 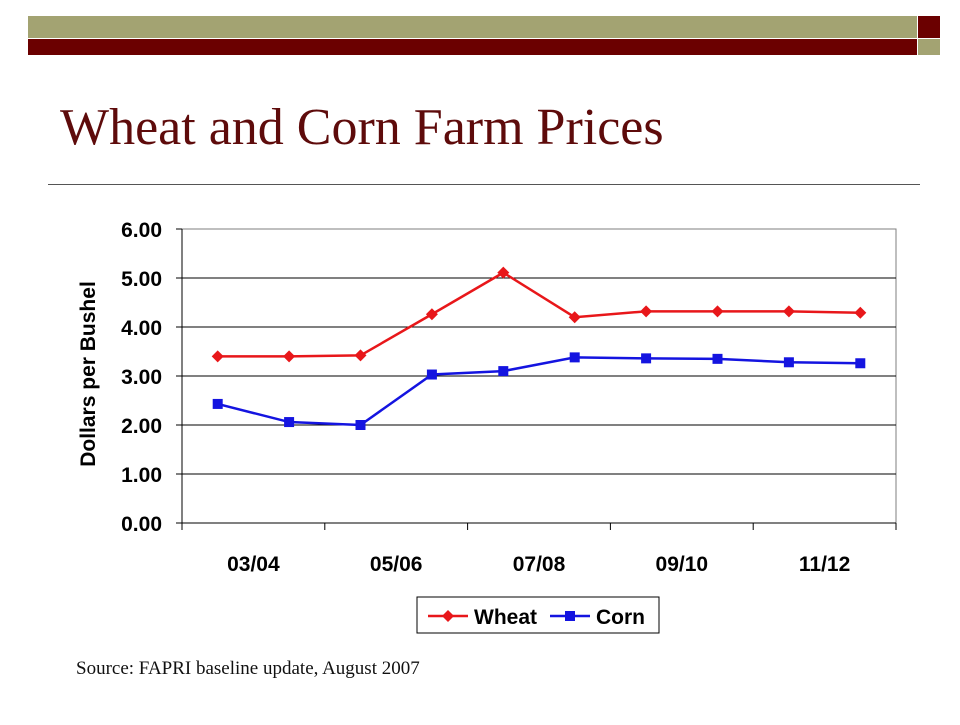 What do you see at coordinates (141, 475) in the screenshot?
I see `y-tick-label: 1.00` at bounding box center [141, 475].